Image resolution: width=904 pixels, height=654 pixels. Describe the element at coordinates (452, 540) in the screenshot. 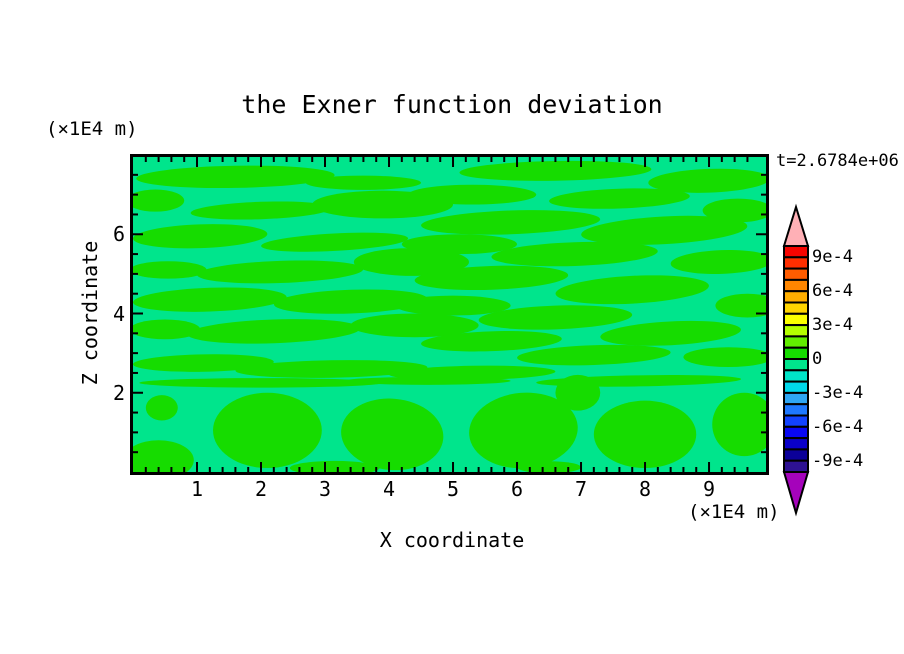

I see `x-axis-title: X coordinate` at that location.